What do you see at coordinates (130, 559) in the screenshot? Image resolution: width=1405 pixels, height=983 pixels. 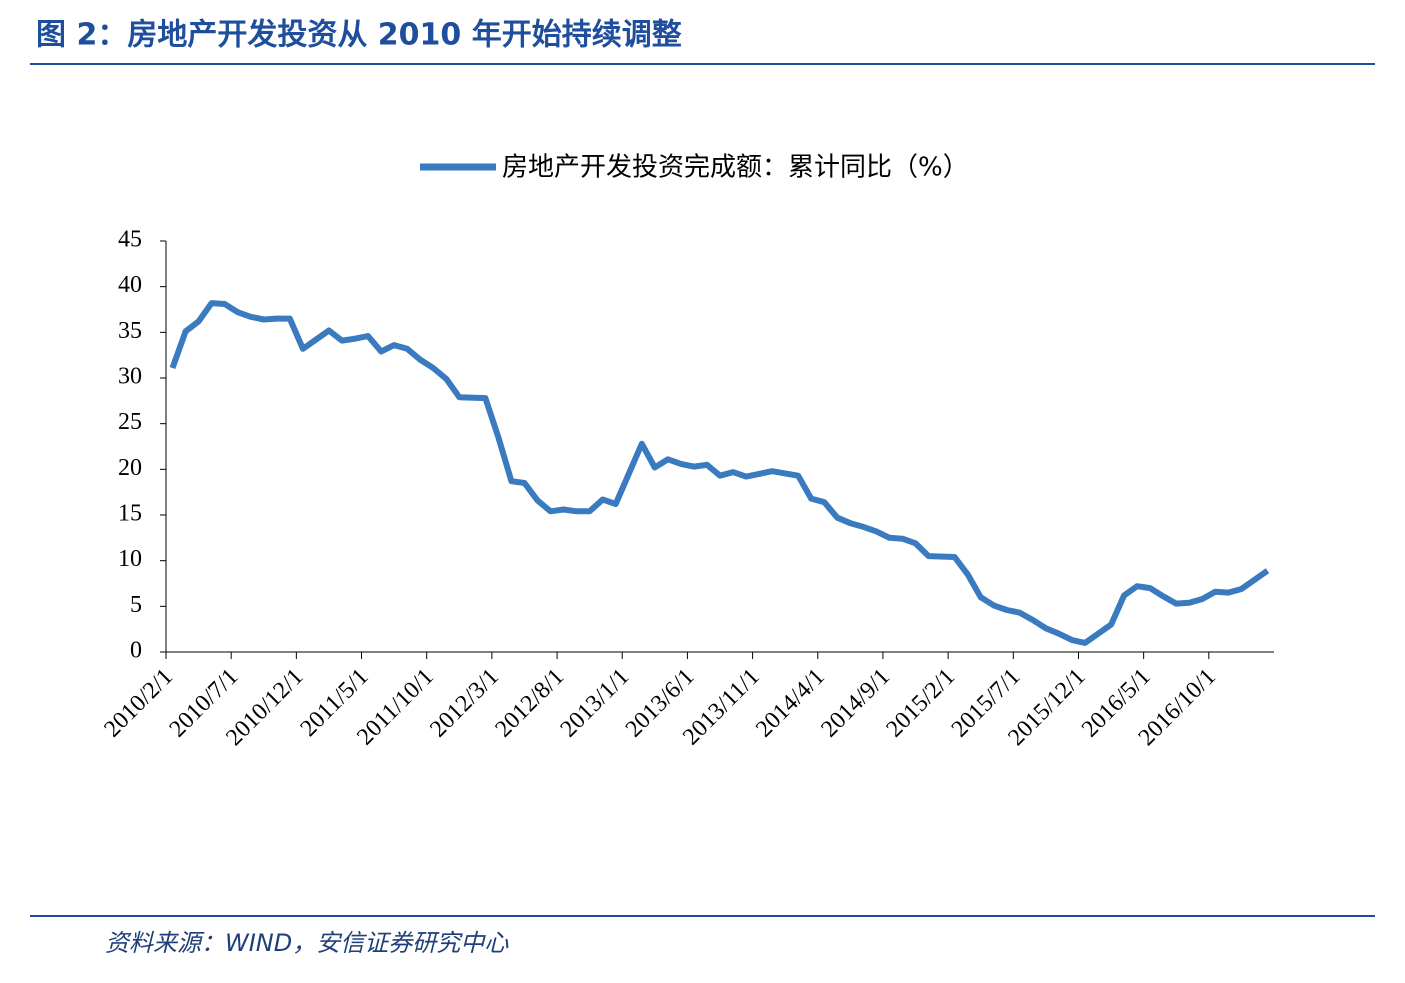 I see `y-tick-label: 10` at bounding box center [130, 559].